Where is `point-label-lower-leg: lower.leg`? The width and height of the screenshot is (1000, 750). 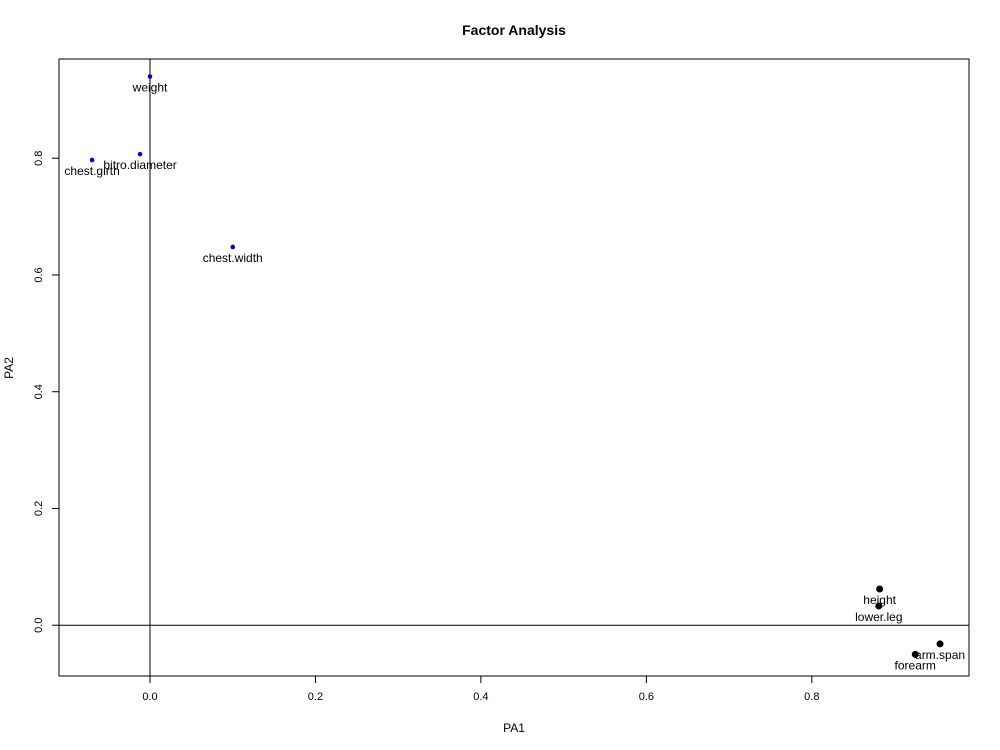
point-label-lower-leg: lower.leg is located at coordinates (878, 617).